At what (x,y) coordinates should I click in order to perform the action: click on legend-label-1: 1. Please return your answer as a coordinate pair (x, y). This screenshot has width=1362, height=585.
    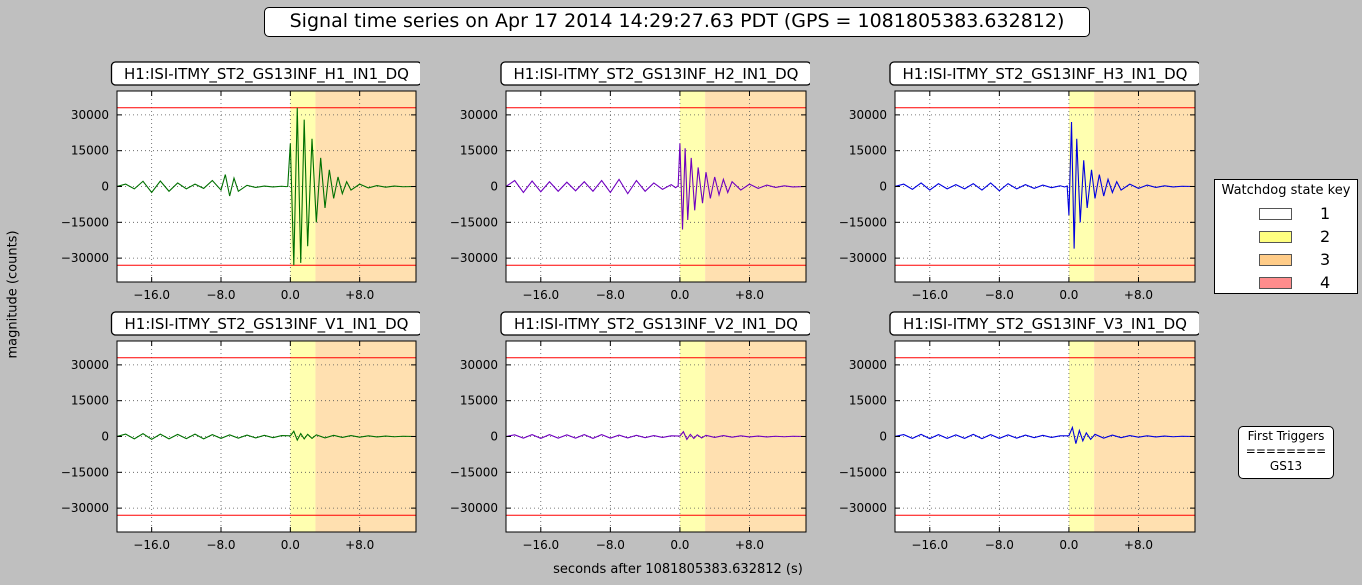
    Looking at the image, I should click on (1325, 213).